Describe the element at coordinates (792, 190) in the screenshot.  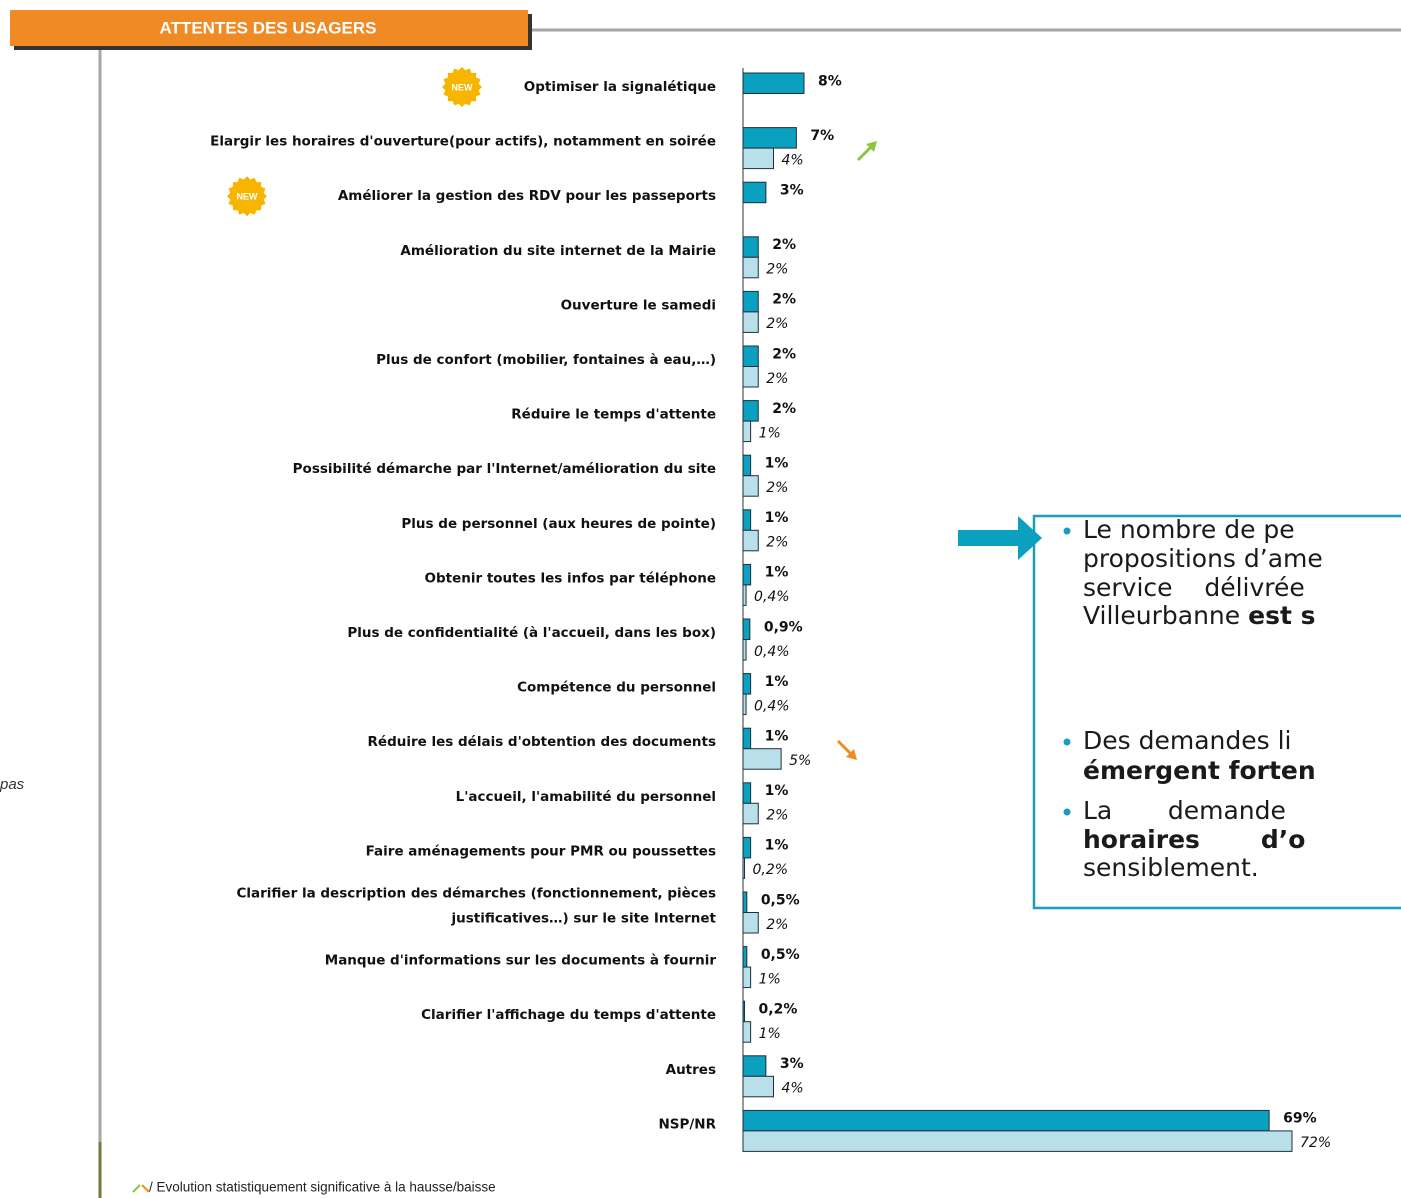
I see `value-label: 3%` at that location.